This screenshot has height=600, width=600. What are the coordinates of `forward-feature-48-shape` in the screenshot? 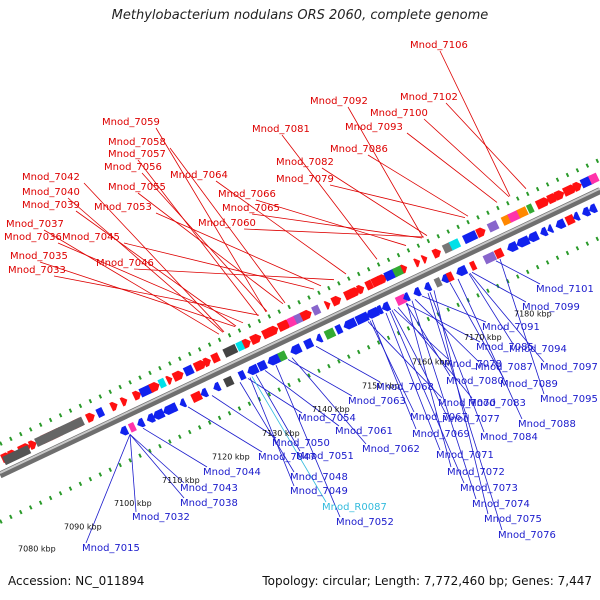 It's located at (455, 244).